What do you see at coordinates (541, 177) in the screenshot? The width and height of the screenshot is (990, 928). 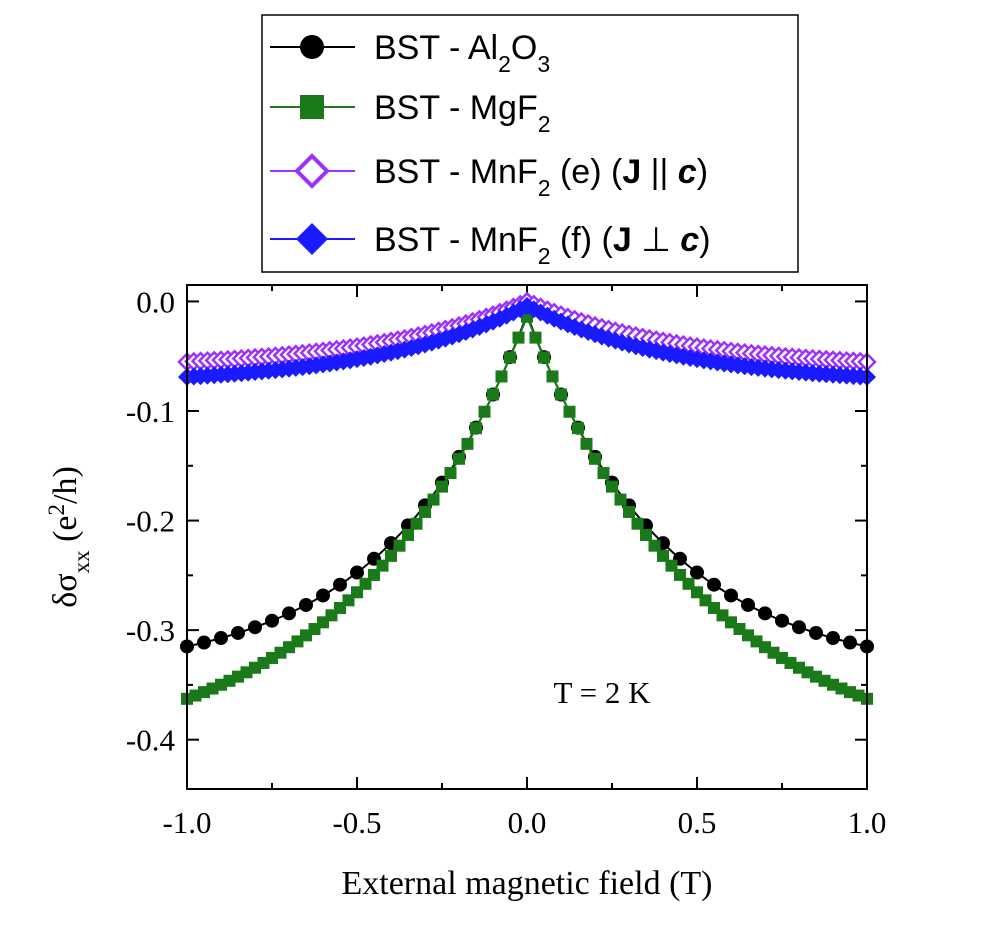 I see `legend-label-mnf2-e: BST - MnF2 (e) (J || c)` at bounding box center [541, 177].